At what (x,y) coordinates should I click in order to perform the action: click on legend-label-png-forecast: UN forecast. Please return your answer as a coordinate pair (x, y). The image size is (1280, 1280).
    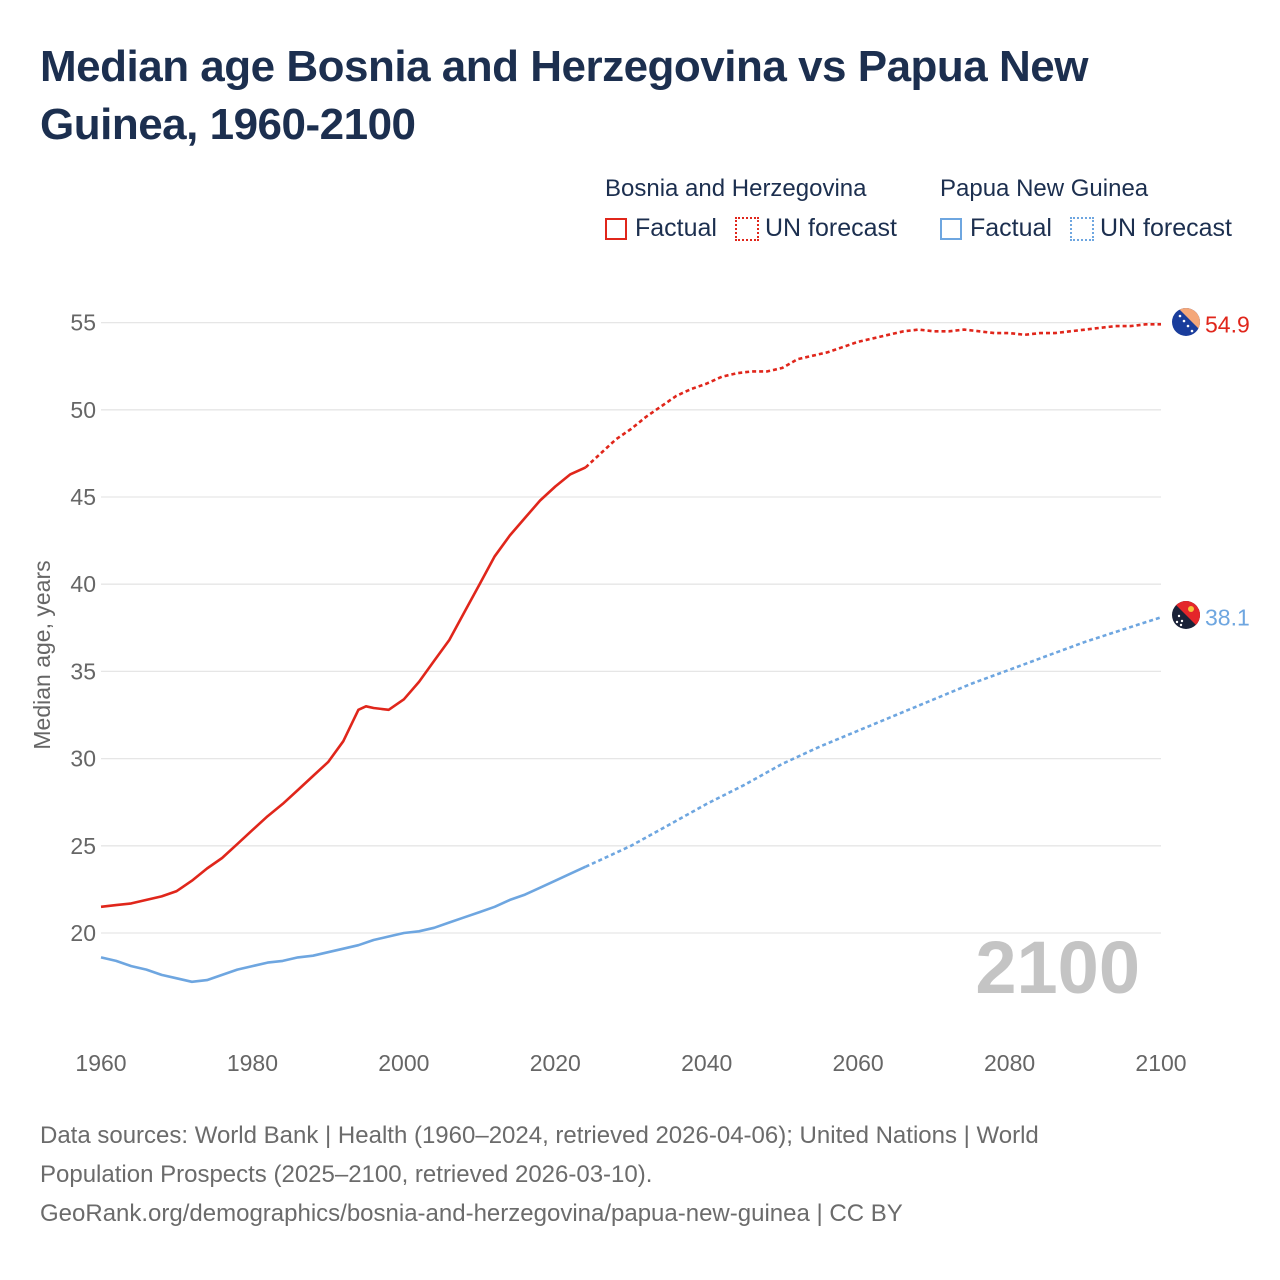
    Looking at the image, I should click on (1165, 228).